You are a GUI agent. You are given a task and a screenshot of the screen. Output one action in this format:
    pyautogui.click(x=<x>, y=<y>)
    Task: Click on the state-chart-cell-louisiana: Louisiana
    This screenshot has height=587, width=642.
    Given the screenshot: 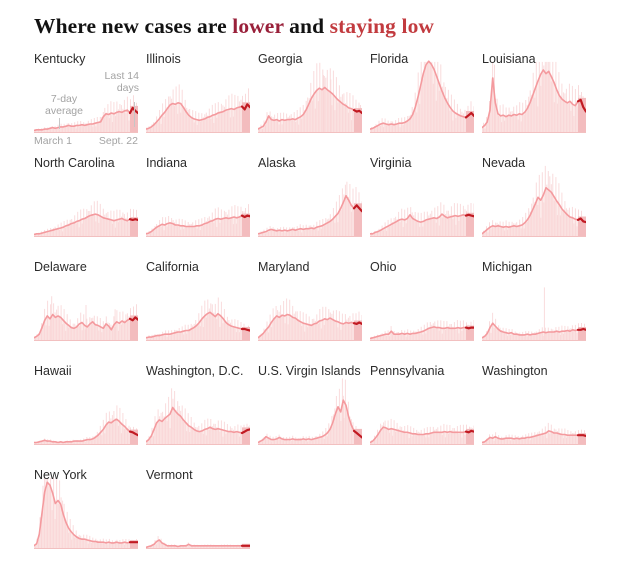 What is the action you would take?
    pyautogui.click(x=537, y=104)
    